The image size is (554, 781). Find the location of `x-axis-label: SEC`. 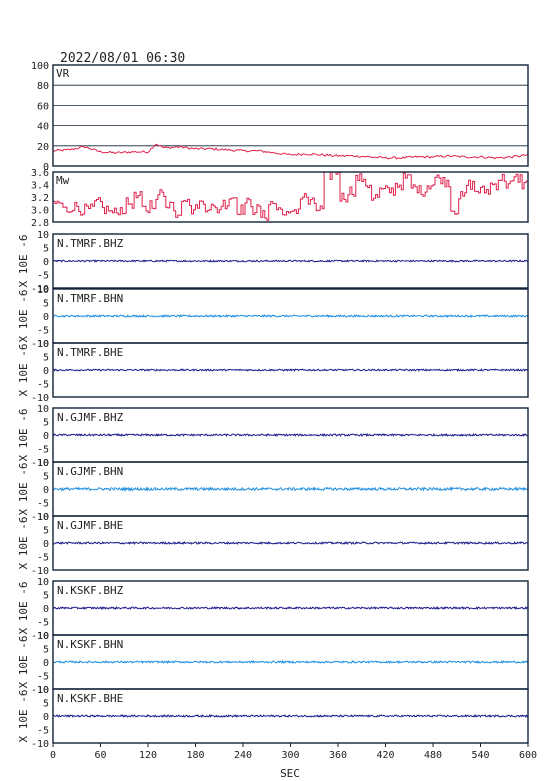

x-axis-label: SEC is located at coordinates (290, 773).